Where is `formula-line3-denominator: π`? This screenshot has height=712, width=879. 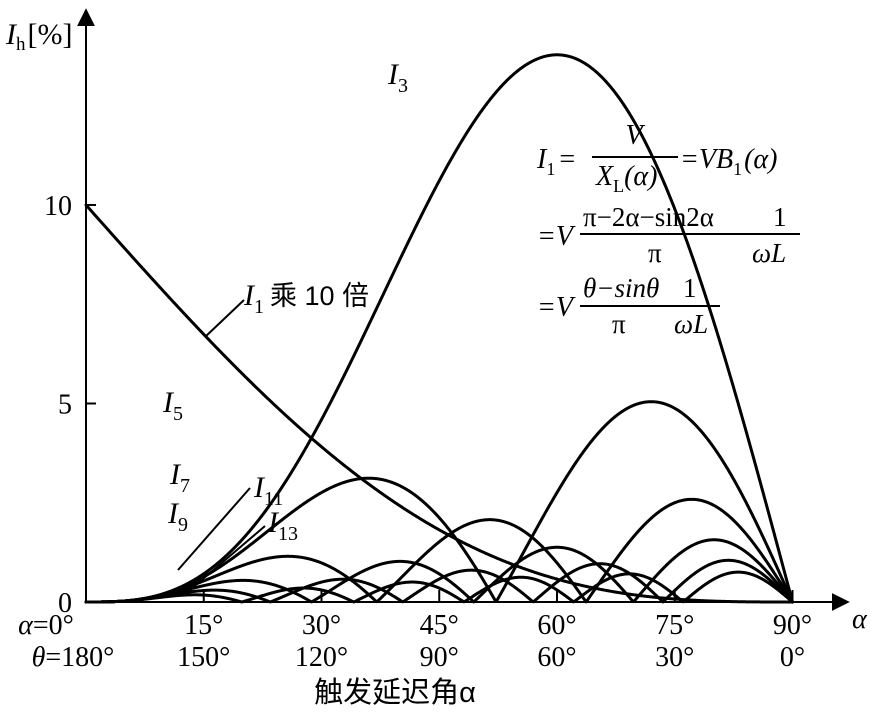 formula-line3-denominator: π is located at coordinates (619, 324).